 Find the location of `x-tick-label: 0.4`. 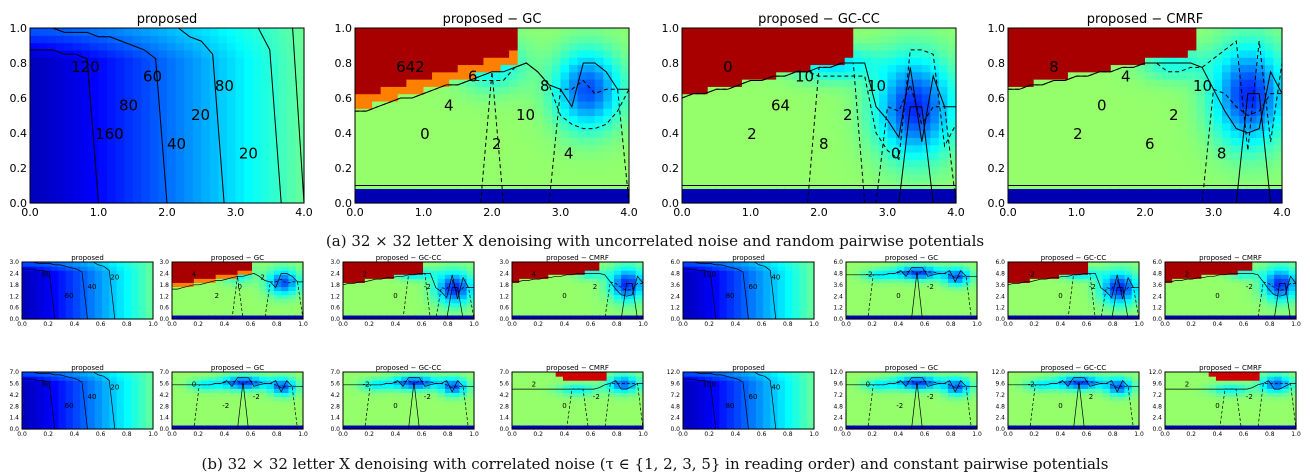

x-tick-label: 0.4 is located at coordinates (899, 324).